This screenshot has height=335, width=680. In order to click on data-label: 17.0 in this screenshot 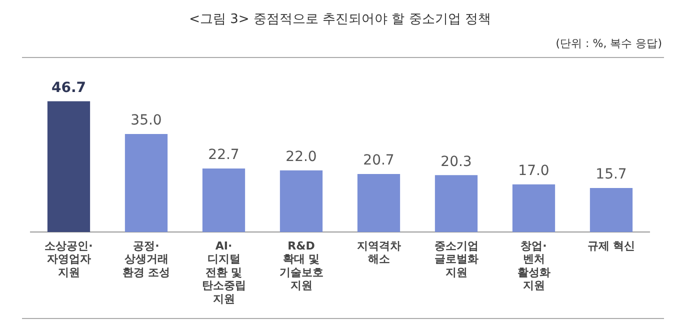, I will do `click(534, 171)`.